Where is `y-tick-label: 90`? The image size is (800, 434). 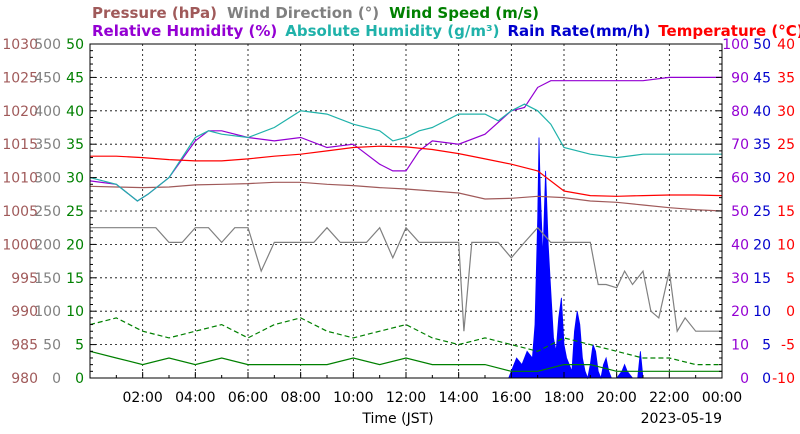
y-tick-label: 90 is located at coordinates (740, 78).